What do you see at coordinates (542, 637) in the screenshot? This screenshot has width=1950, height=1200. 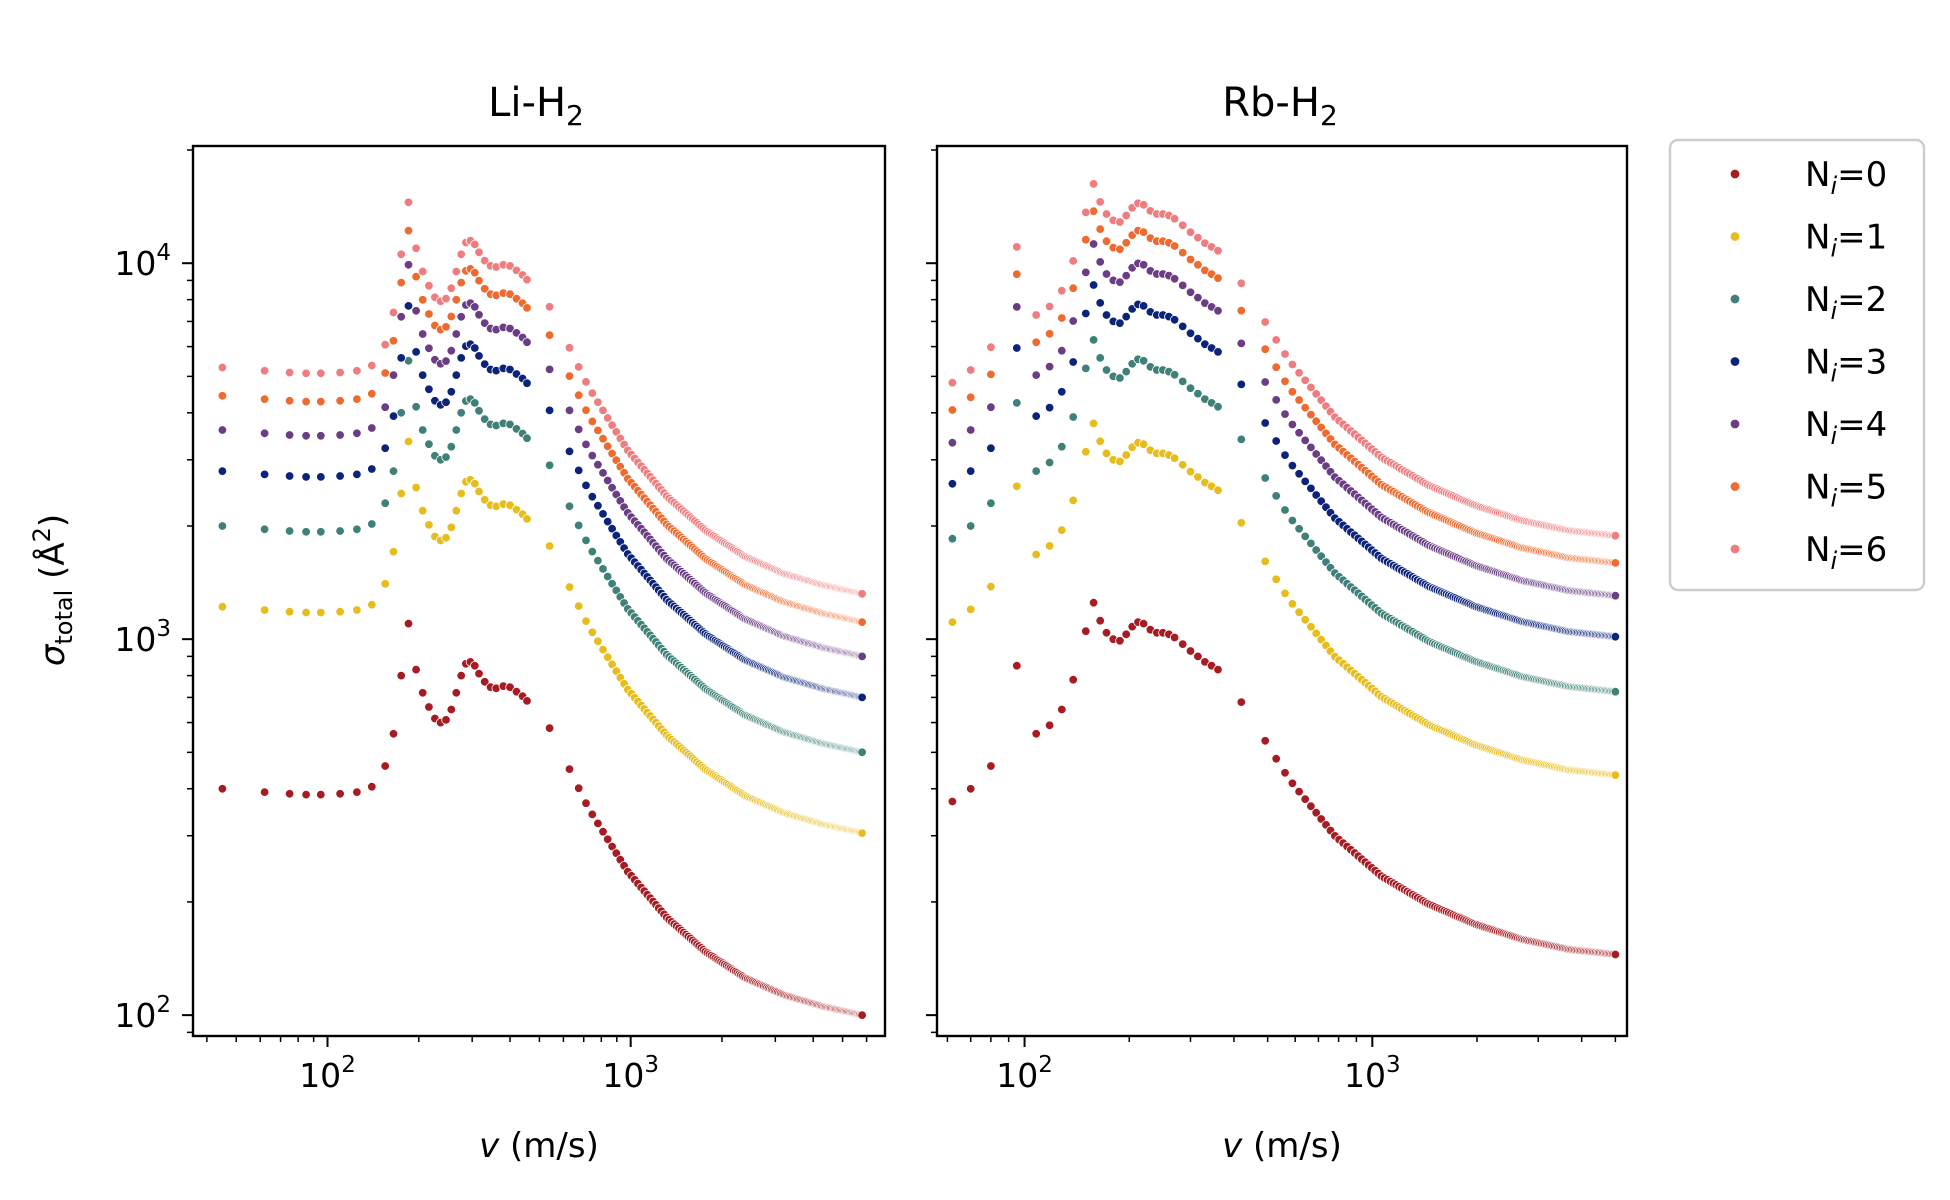 I see `series-n1` at bounding box center [542, 637].